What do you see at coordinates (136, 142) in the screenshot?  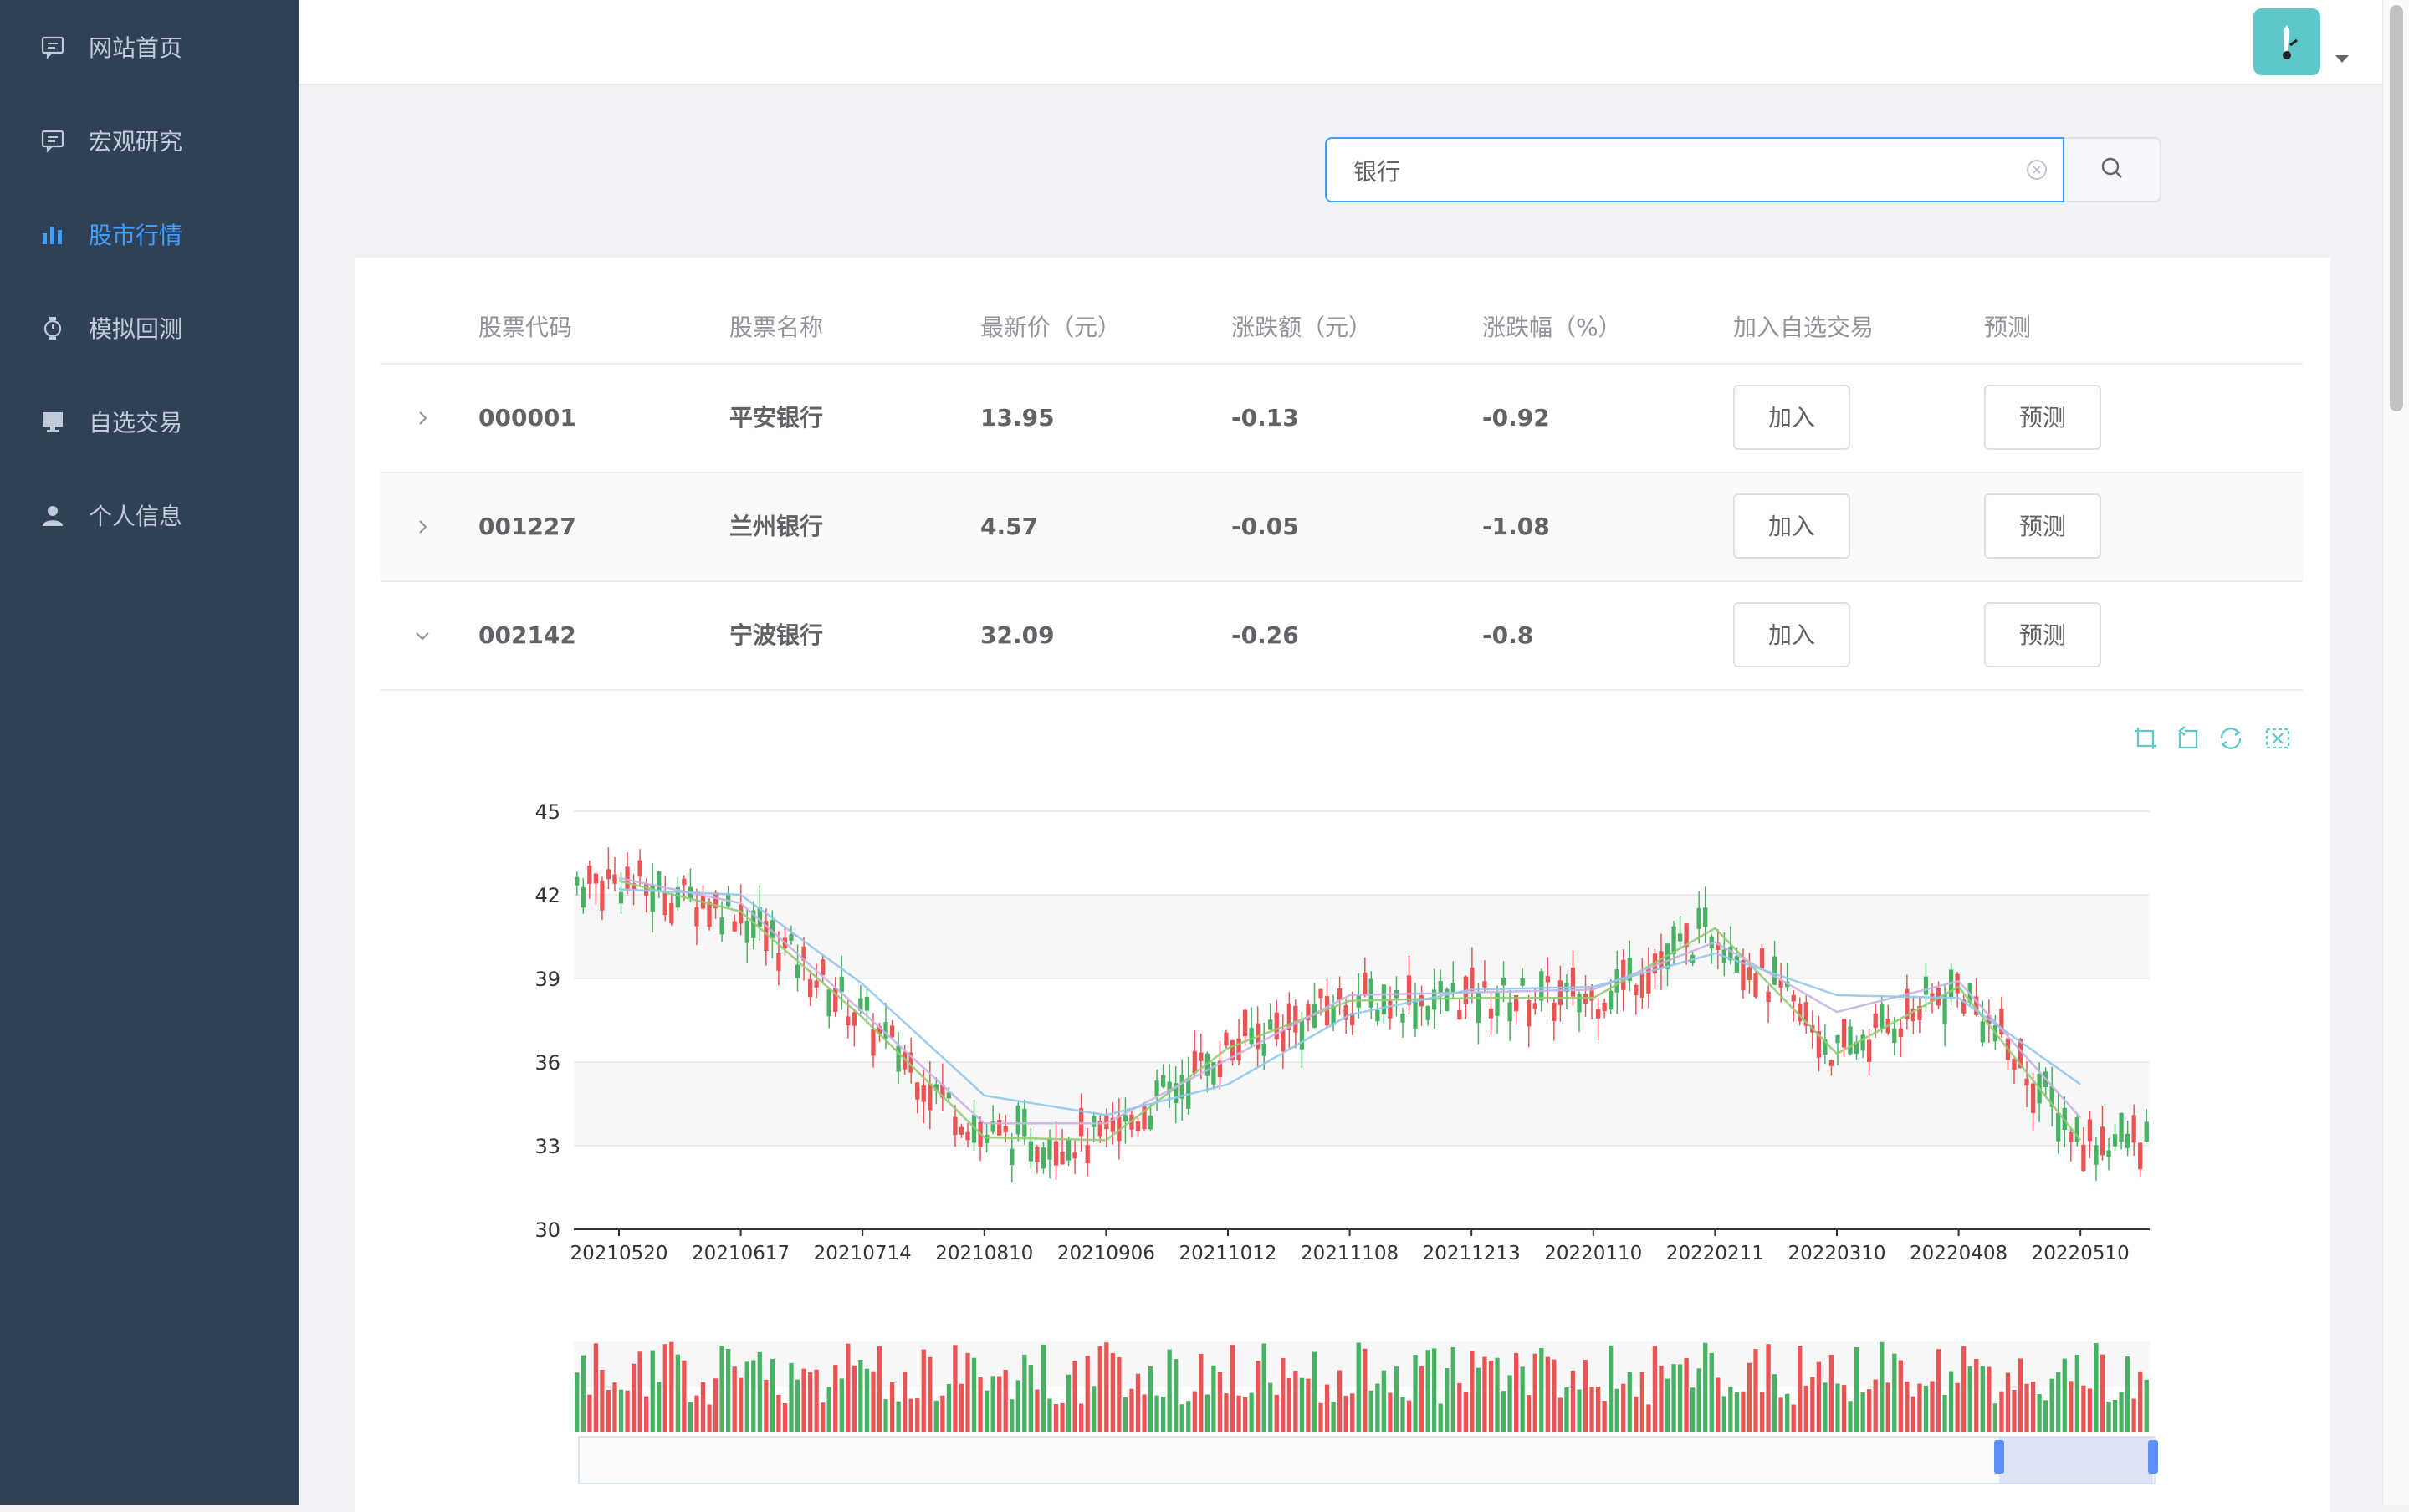 I see `nav-label: 宏观研究` at bounding box center [136, 142].